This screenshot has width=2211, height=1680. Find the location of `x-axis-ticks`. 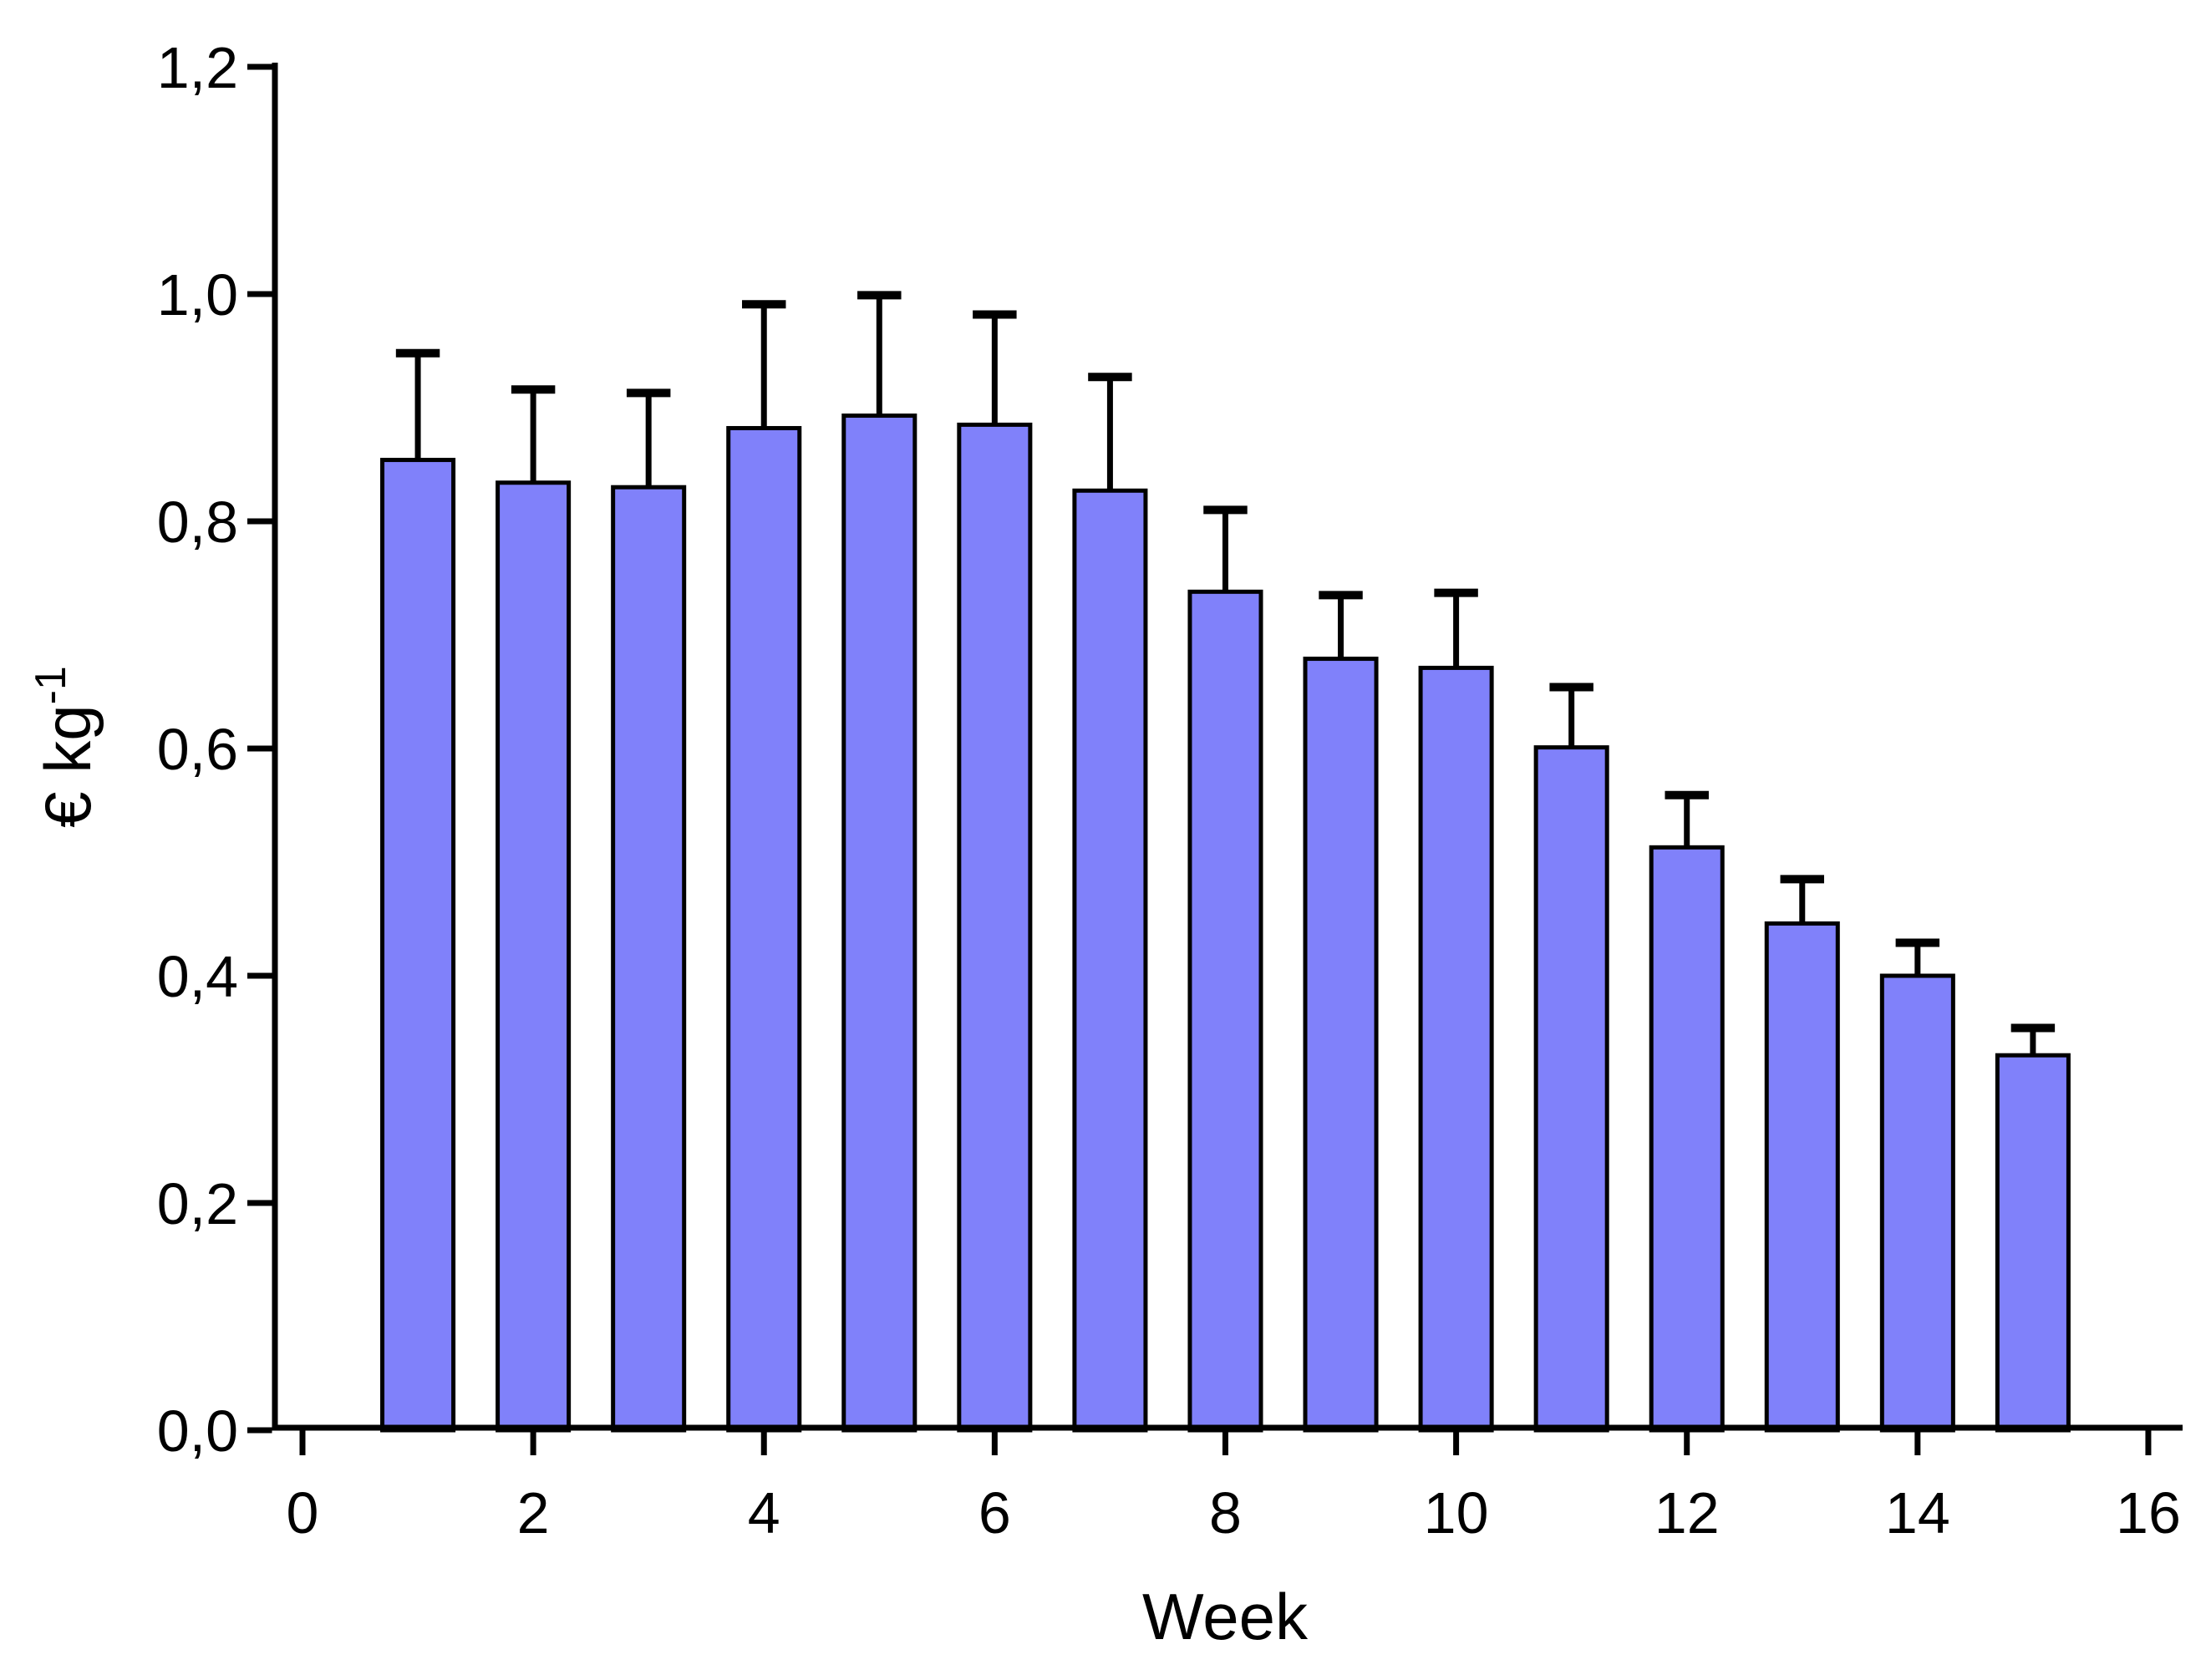

x-axis-ticks is located at coordinates (1225, 1442).